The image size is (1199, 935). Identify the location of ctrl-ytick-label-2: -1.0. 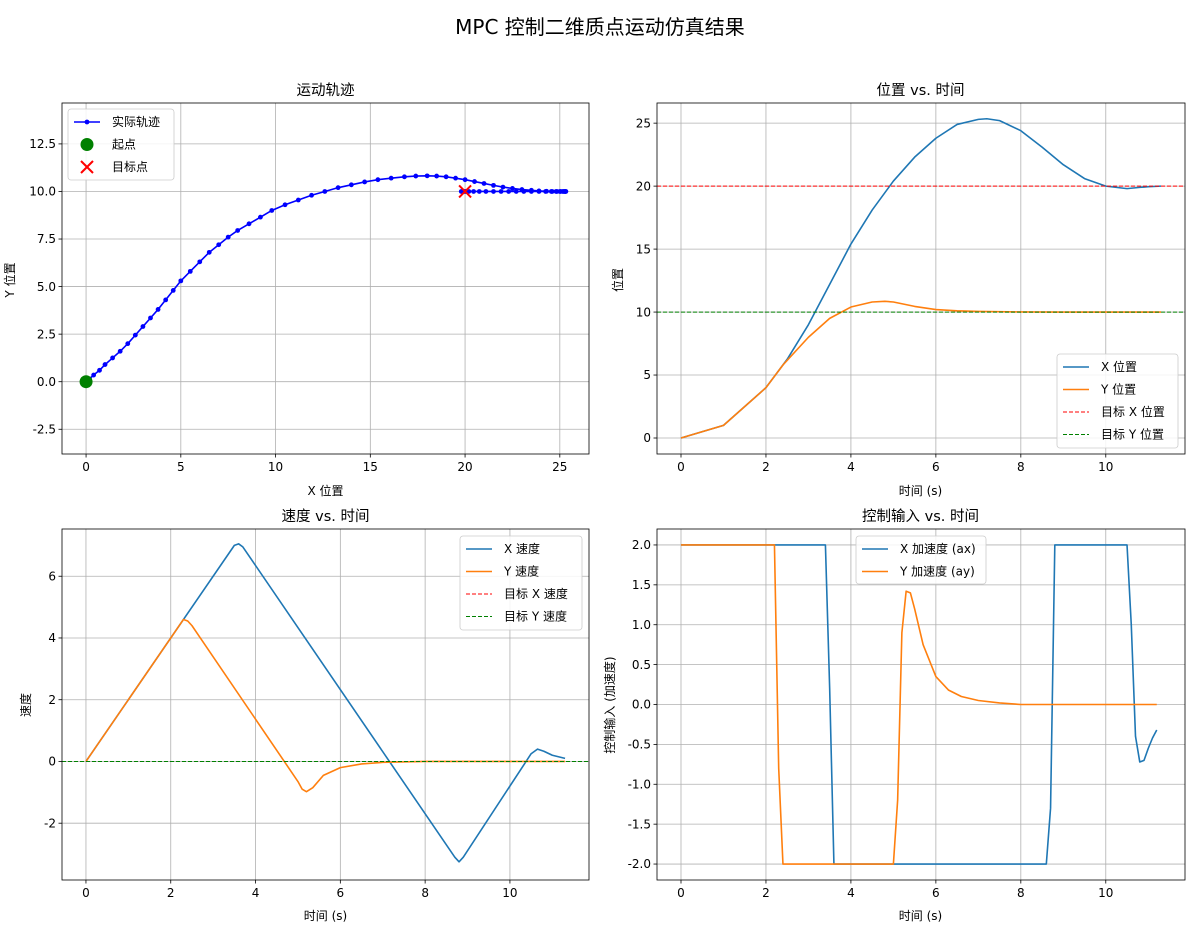
(639, 784).